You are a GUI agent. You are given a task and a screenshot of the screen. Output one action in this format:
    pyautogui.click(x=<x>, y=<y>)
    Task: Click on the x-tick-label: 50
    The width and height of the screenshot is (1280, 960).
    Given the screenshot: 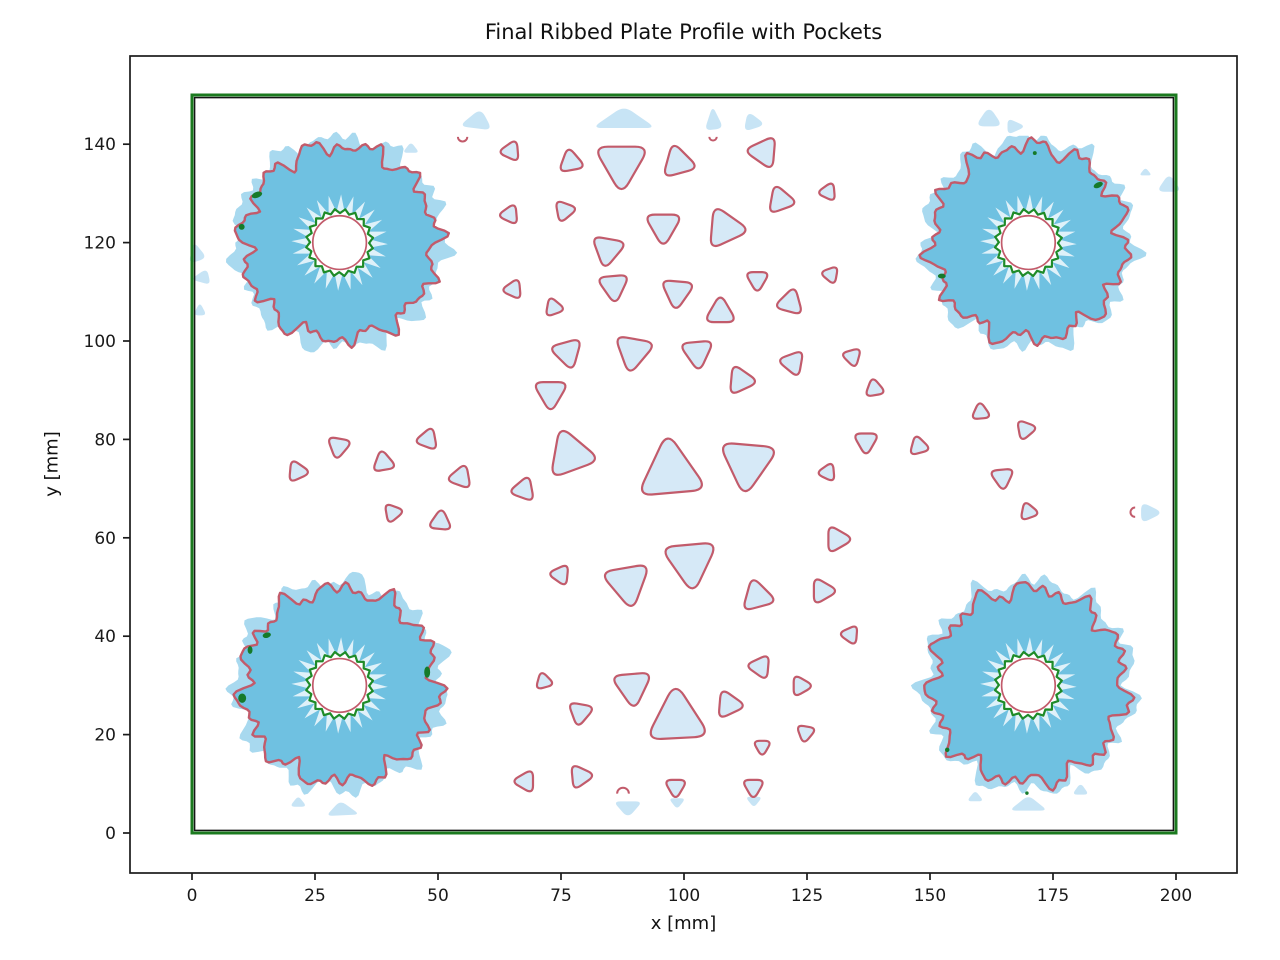 What is the action you would take?
    pyautogui.click(x=438, y=896)
    